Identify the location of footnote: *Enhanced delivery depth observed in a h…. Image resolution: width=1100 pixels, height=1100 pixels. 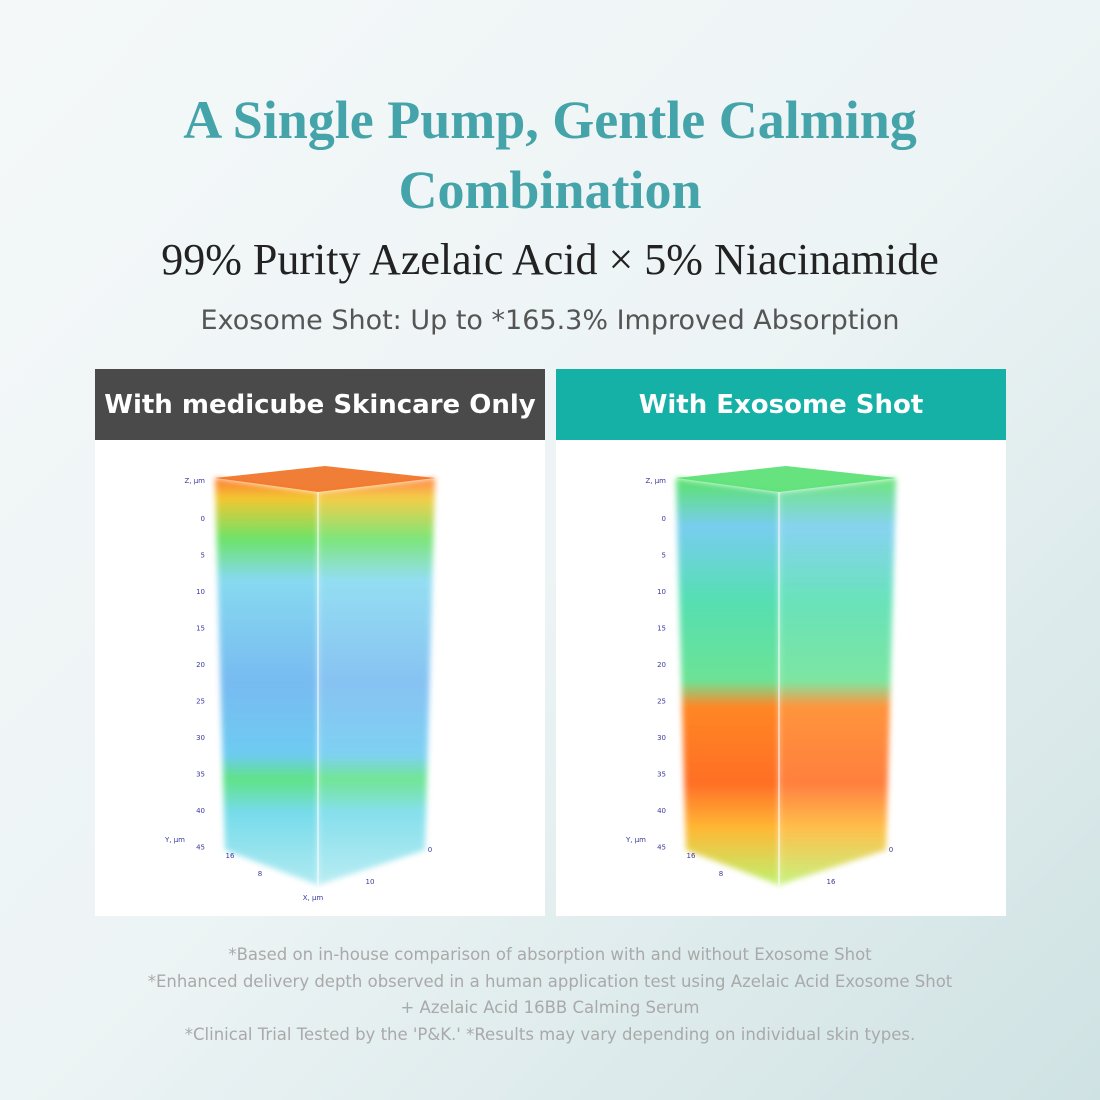
(550, 981).